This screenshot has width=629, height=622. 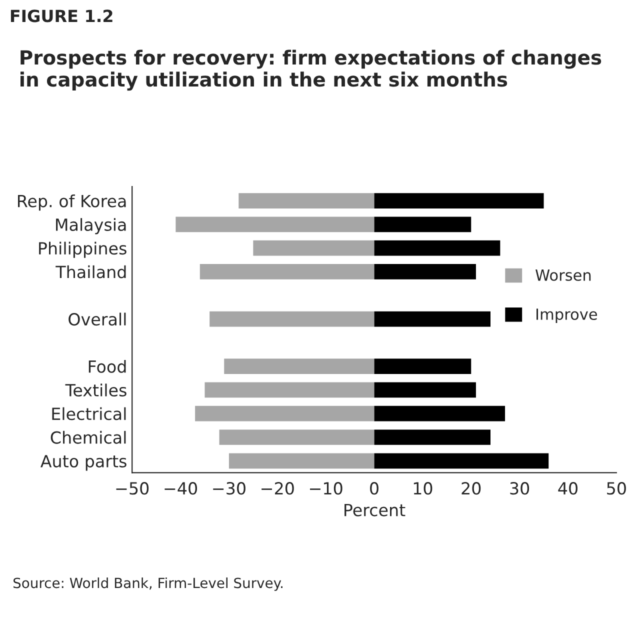 What do you see at coordinates (375, 510) in the screenshot?
I see `x-axis-title: Percent` at bounding box center [375, 510].